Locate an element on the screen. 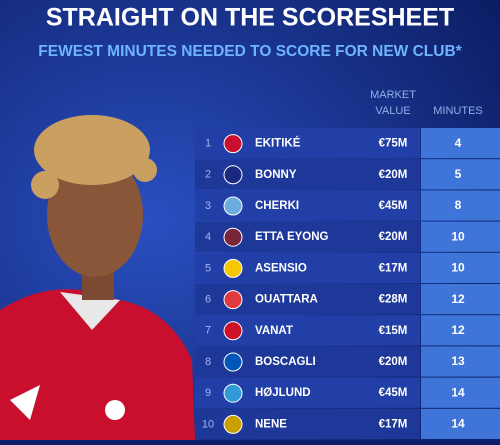 Image resolution: width=500 pixels, height=445 pixels. player-name: OUATTARA is located at coordinates (286, 300).